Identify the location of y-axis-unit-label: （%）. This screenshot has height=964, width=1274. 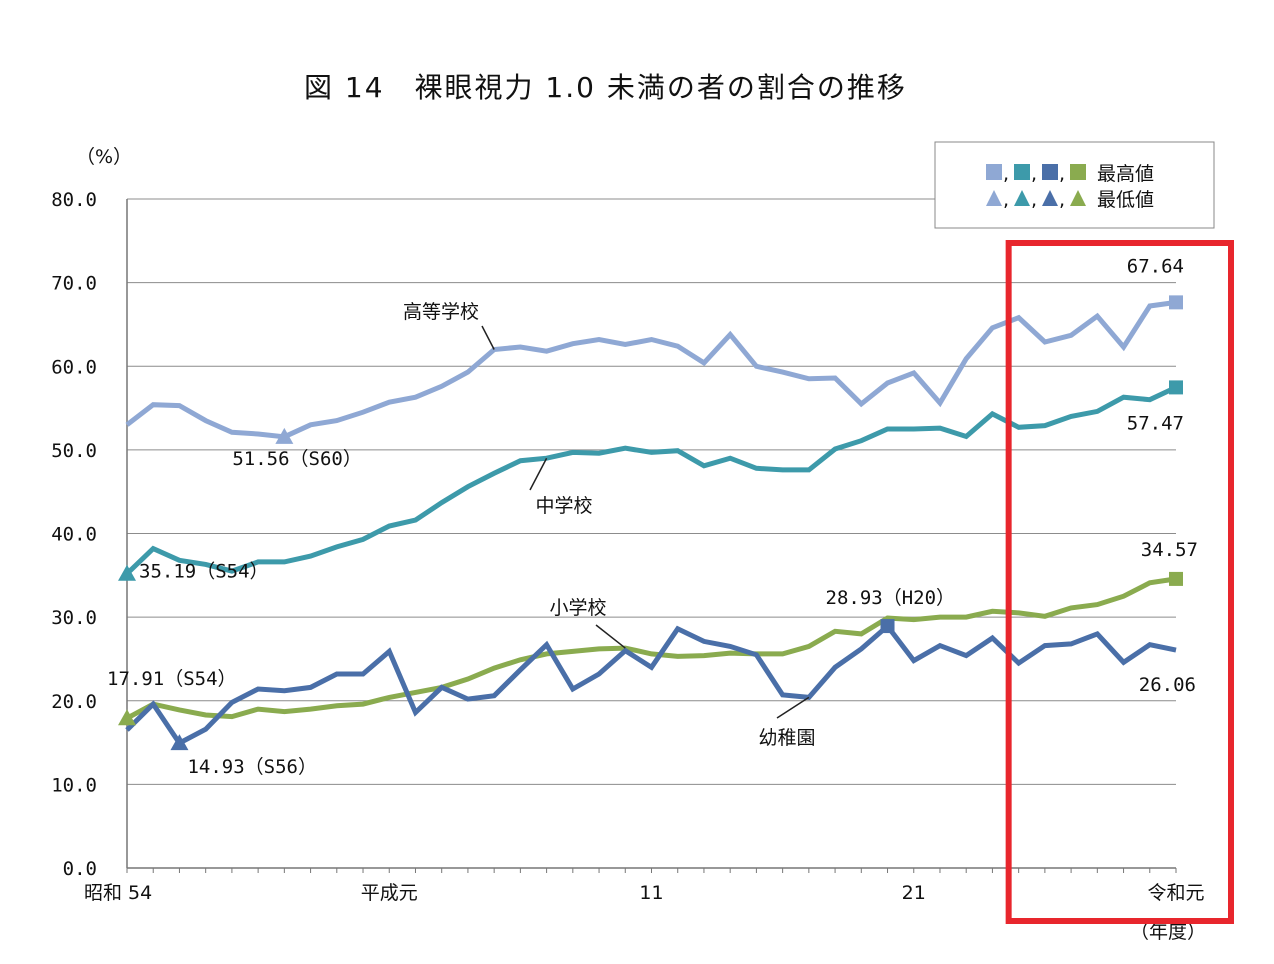
(104, 157).